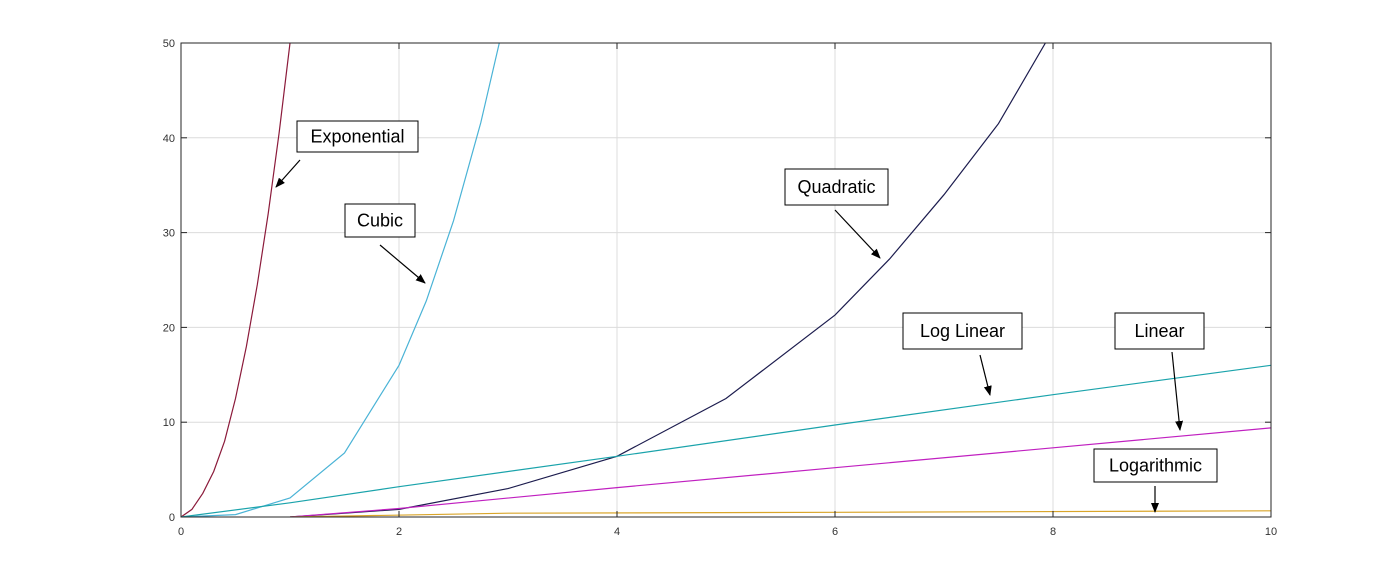  What do you see at coordinates (169, 44) in the screenshot?
I see `y-tick-label: 50` at bounding box center [169, 44].